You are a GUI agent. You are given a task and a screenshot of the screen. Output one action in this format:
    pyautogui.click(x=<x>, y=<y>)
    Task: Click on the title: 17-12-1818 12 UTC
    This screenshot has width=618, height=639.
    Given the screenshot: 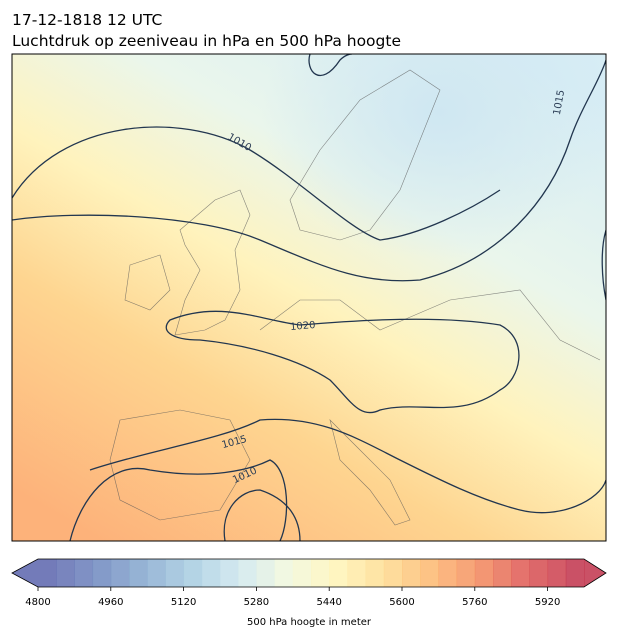 What is the action you would take?
    pyautogui.click(x=87, y=20)
    